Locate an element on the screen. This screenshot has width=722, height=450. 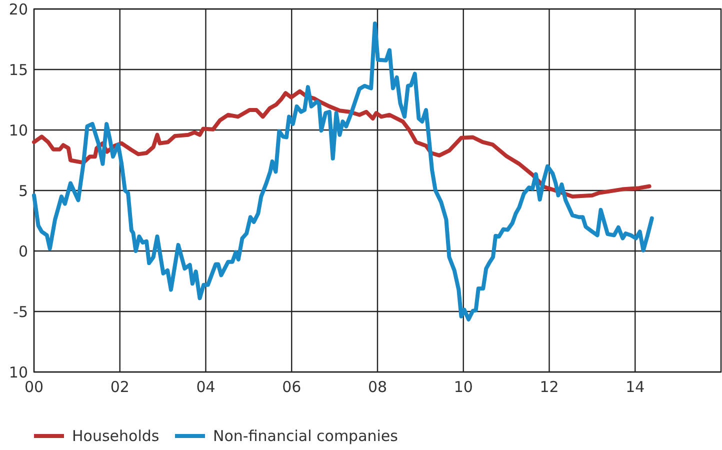
x-tick-label: 12 is located at coordinates (549, 387).